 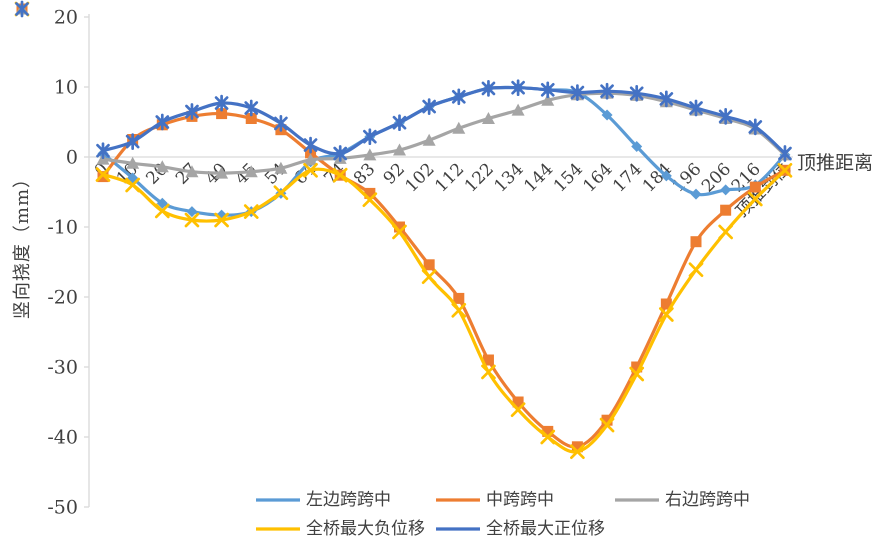 What do you see at coordinates (597, 177) in the screenshot?
I see `x-tick-label: 164` at bounding box center [597, 177].